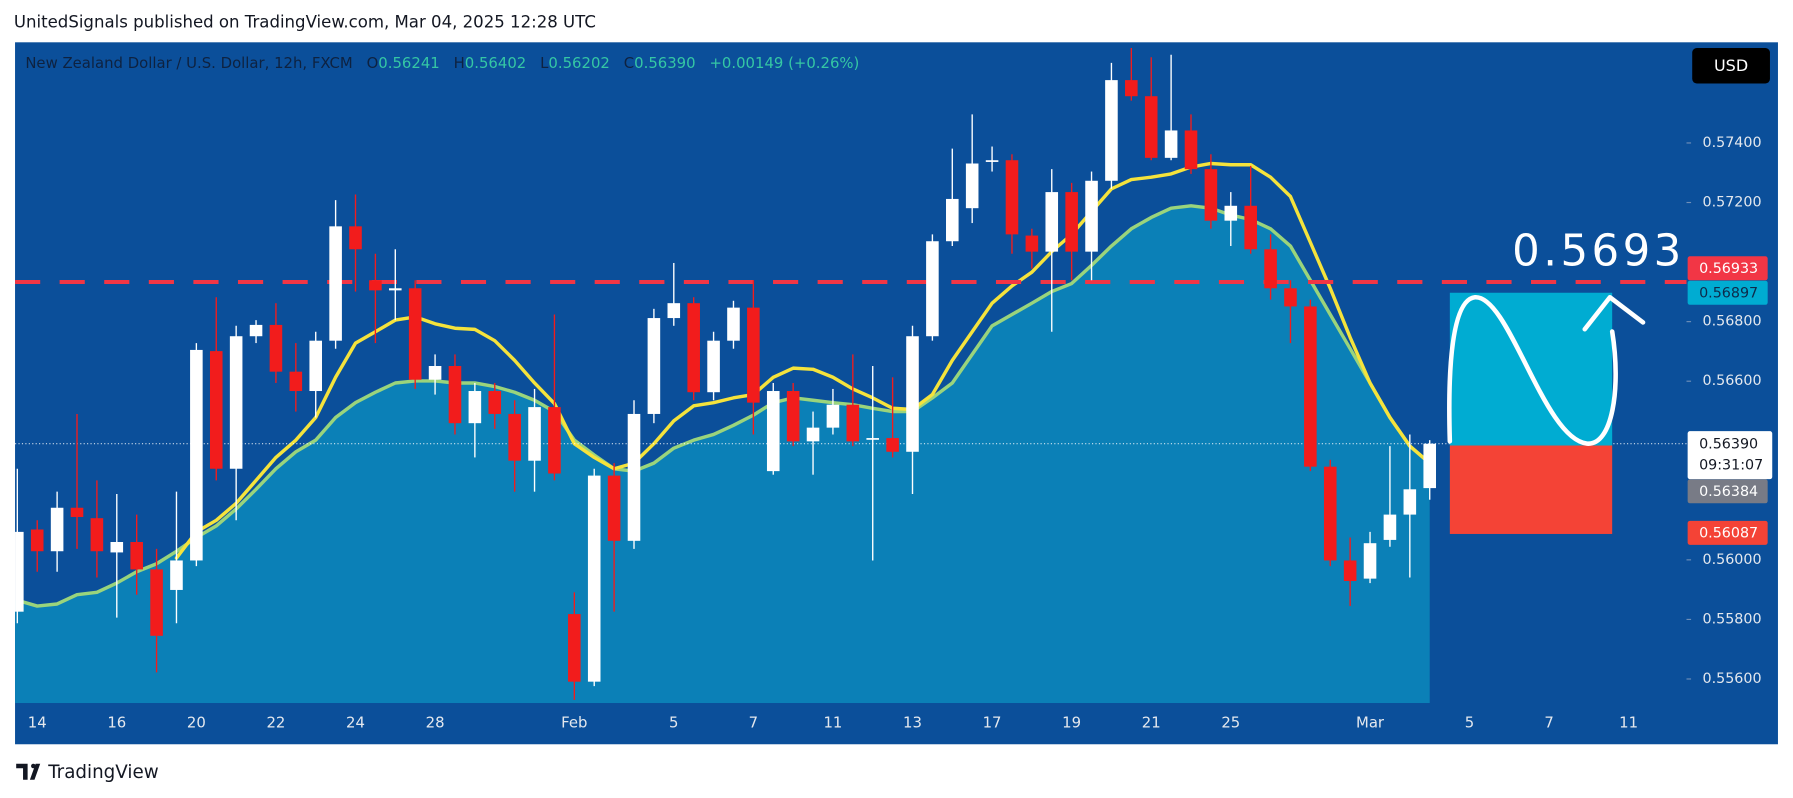 The image size is (1793, 798). What do you see at coordinates (1732, 203) in the screenshot?
I see `y-tick-label: 0.57200` at bounding box center [1732, 203].